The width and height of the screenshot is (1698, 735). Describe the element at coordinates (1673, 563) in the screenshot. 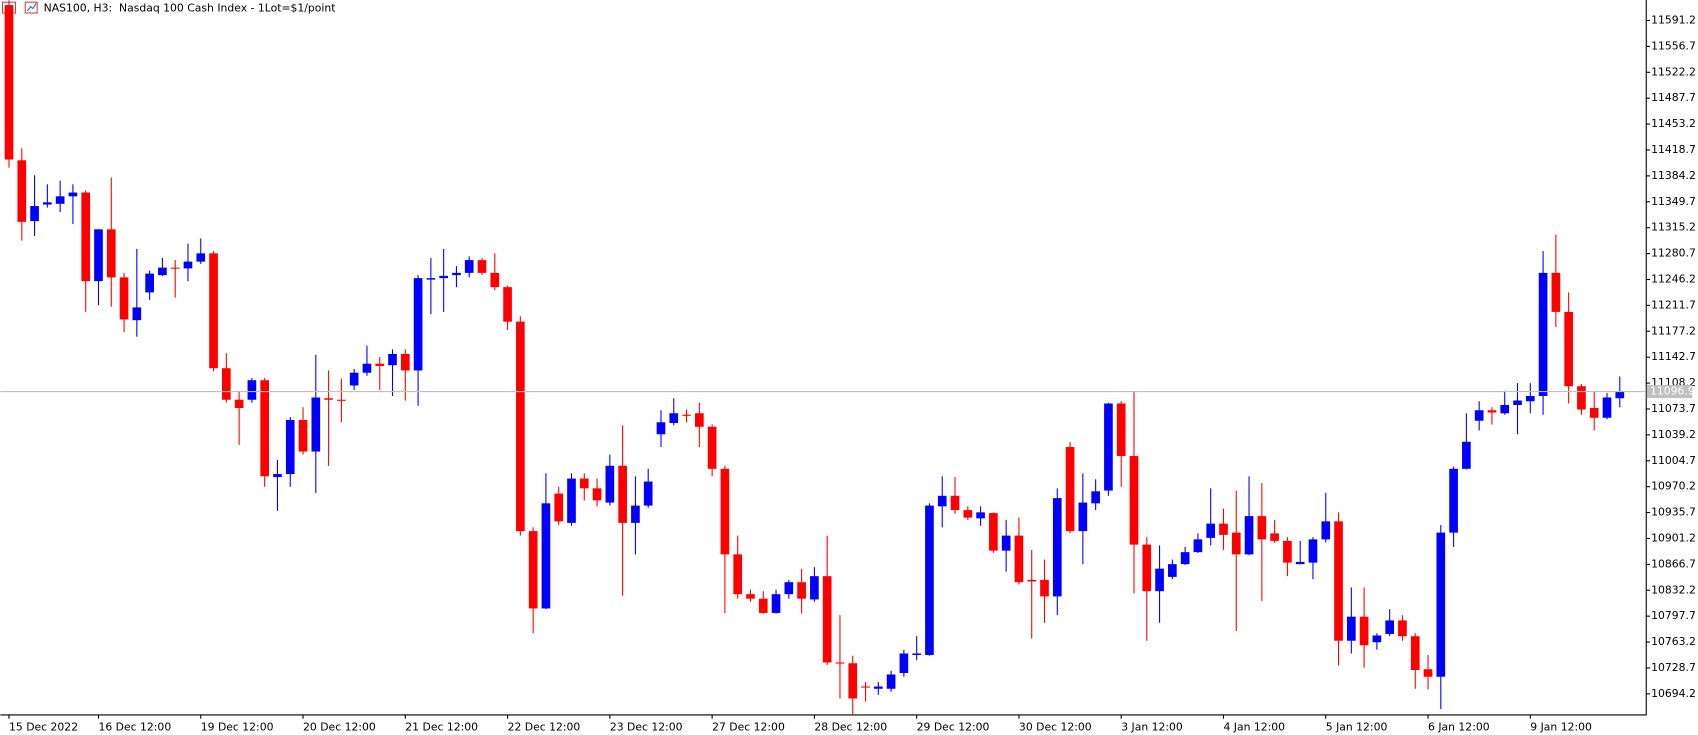

I see `y-tick-label: 10866.7` at that location.